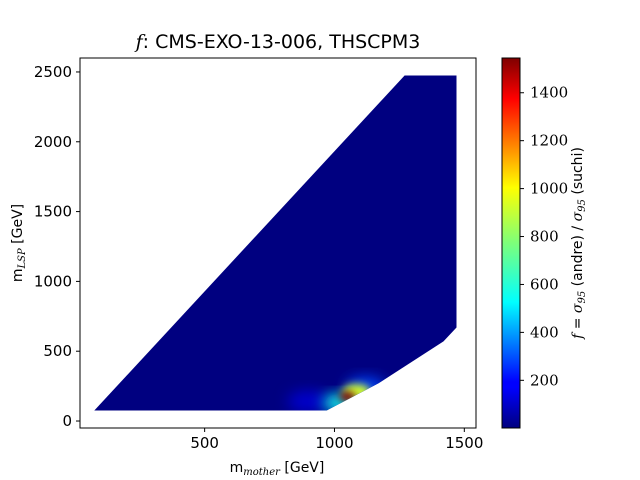 The height and width of the screenshot is (480, 640). I want to click on y-tick-label-0: 0, so click(67, 421).